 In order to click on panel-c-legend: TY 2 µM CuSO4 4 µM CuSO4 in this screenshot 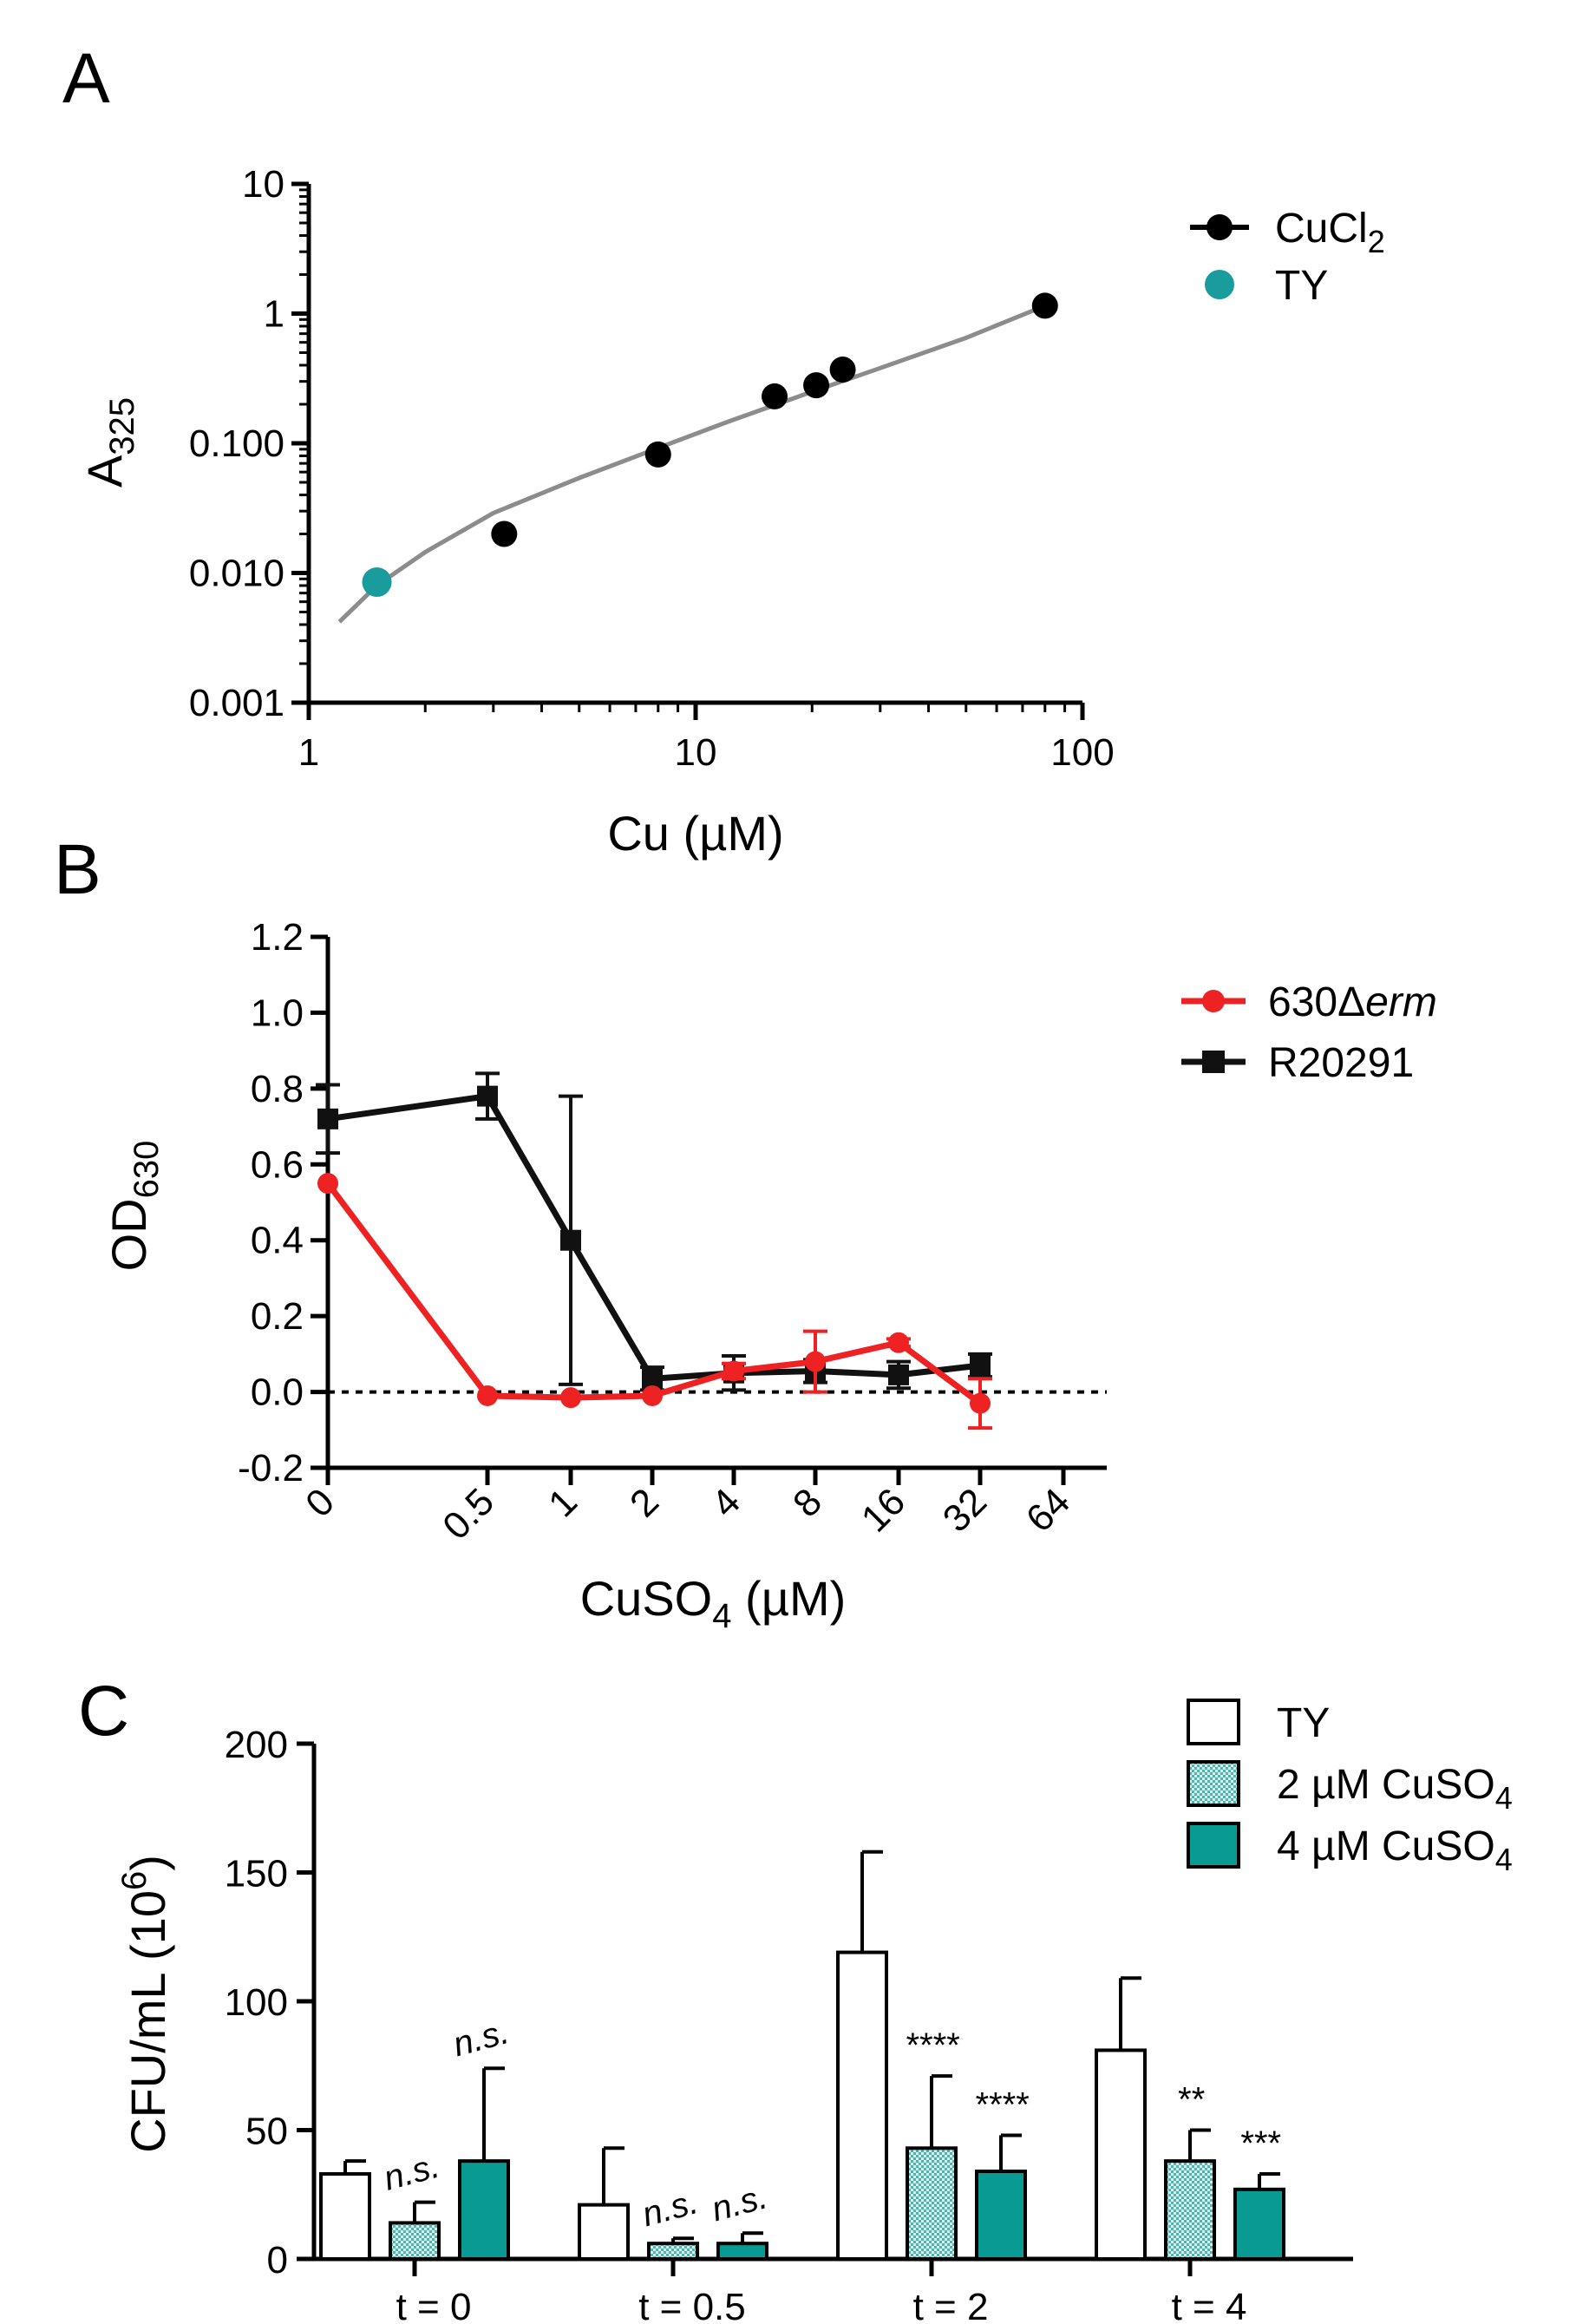, I will do `click(1350, 1788)`.